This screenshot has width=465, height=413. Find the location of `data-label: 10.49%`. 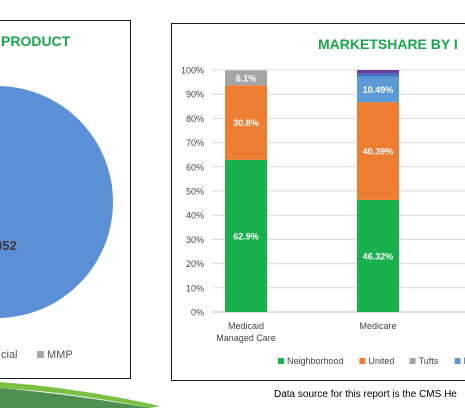

data-label: 10.49% is located at coordinates (378, 90).